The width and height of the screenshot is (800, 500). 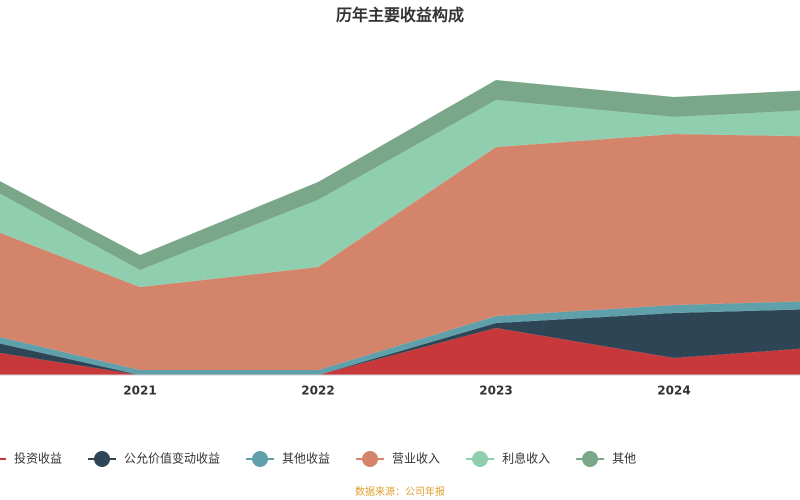 I want to click on x-tick-label: 2021, so click(x=139, y=391).